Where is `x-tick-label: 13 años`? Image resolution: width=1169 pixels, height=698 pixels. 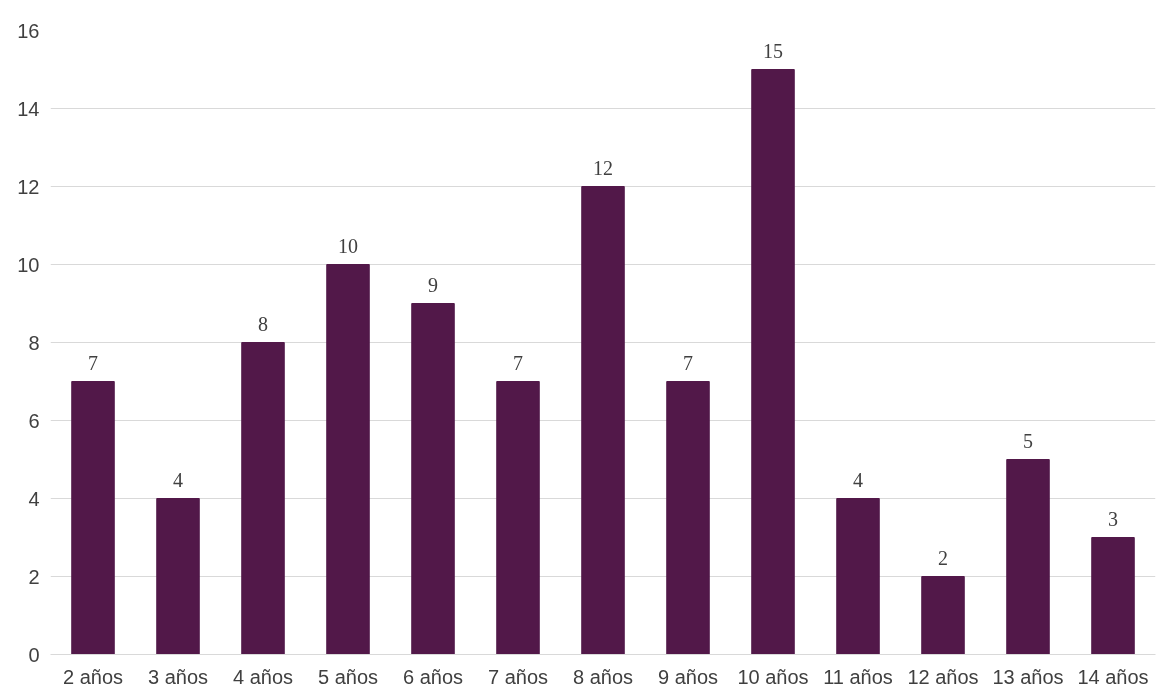 x-tick-label: 13 años is located at coordinates (1028, 676).